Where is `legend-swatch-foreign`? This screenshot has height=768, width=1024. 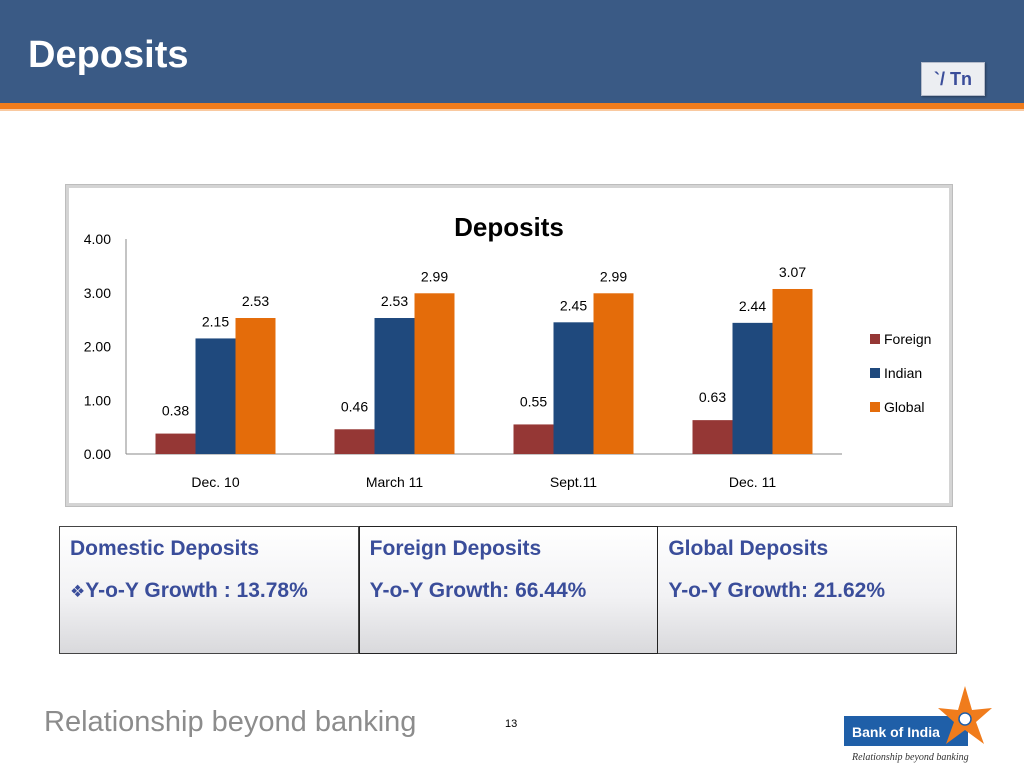
legend-swatch-foreign is located at coordinates (875, 339).